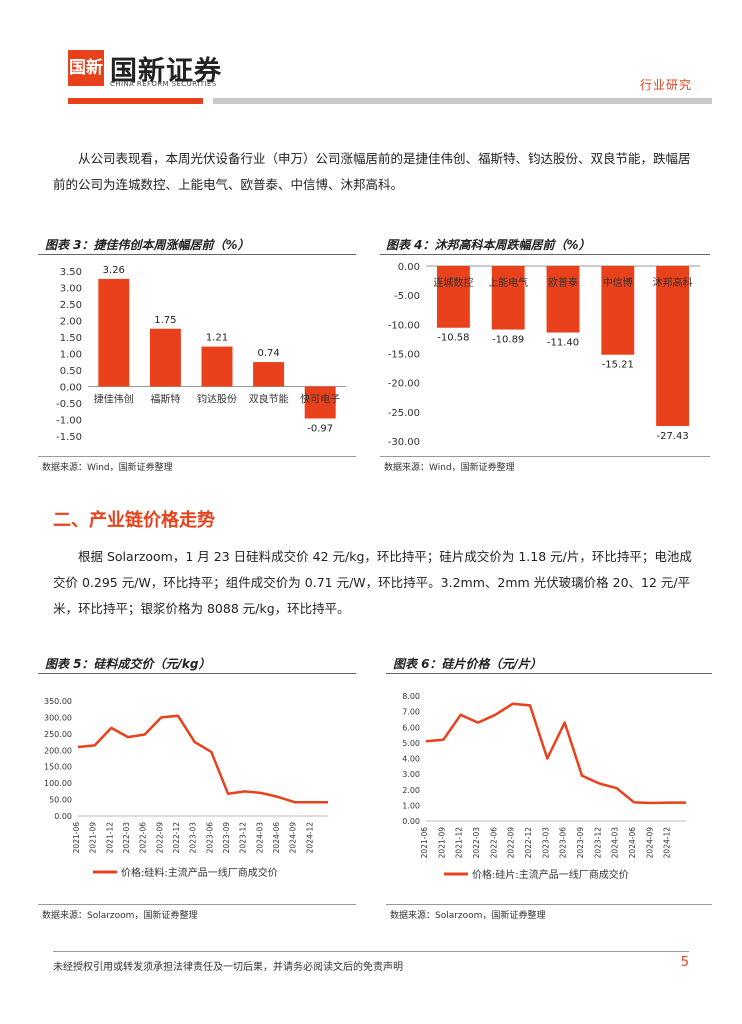  Describe the element at coordinates (71, 338) in the screenshot. I see `y-tick-label: 1.50` at that location.